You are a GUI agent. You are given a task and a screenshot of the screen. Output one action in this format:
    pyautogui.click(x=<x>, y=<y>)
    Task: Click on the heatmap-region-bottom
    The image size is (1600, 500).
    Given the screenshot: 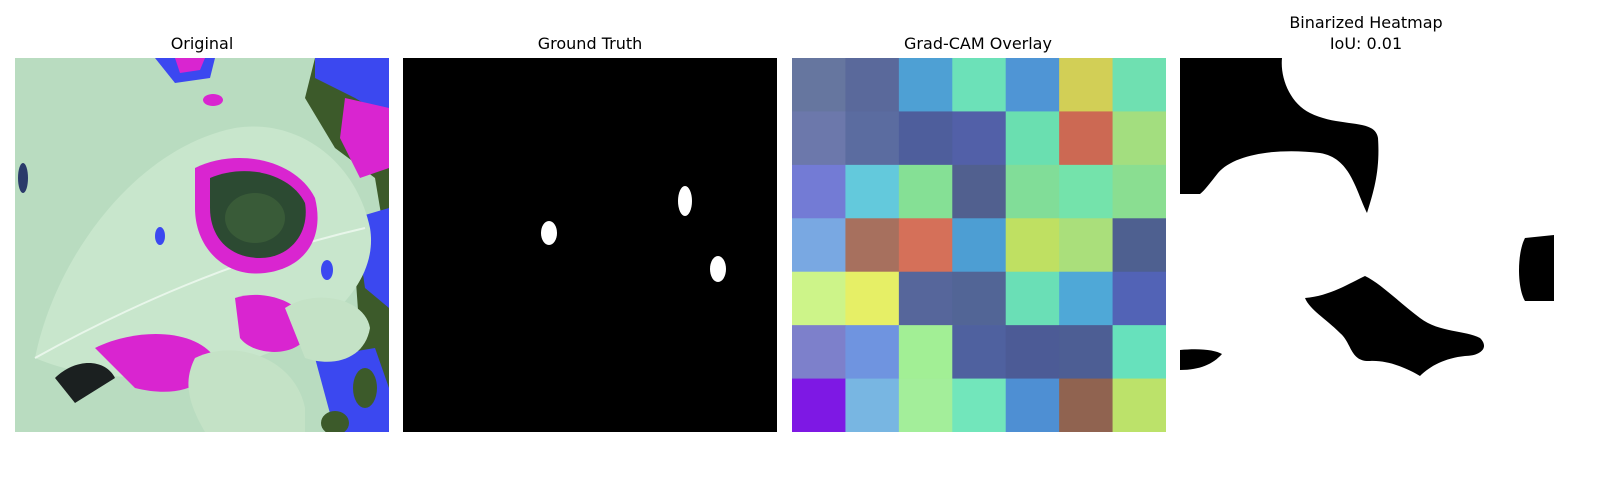 What is the action you would take?
    pyautogui.click(x=1395, y=326)
    